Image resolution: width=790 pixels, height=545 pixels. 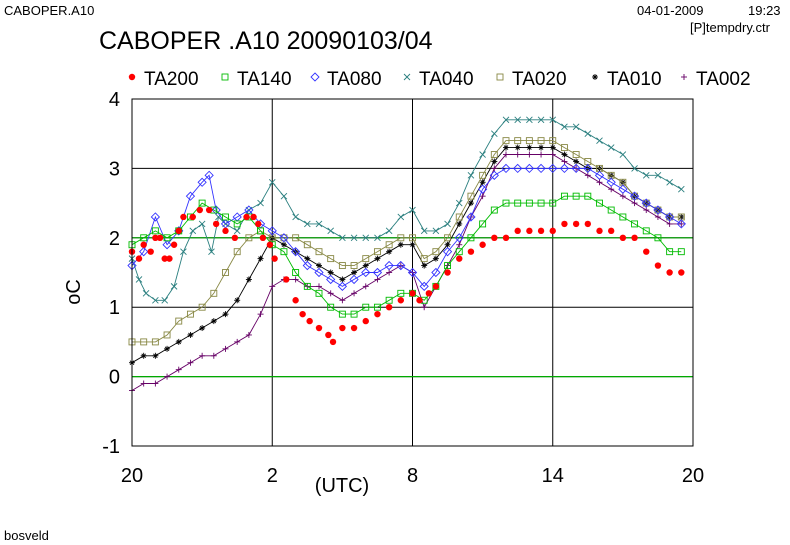 I want to click on legend-item-ta200: TA200, so click(x=163, y=79).